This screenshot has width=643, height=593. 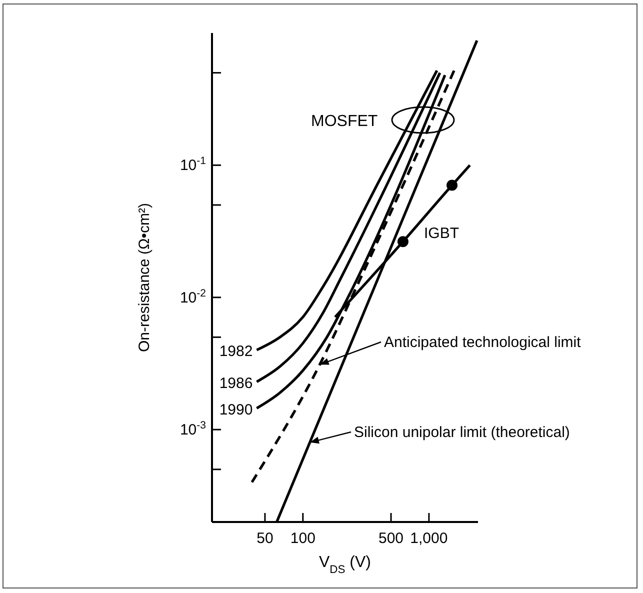 I want to click on annotation: Silicon unipolar limit (theoretical), so click(x=462, y=432).